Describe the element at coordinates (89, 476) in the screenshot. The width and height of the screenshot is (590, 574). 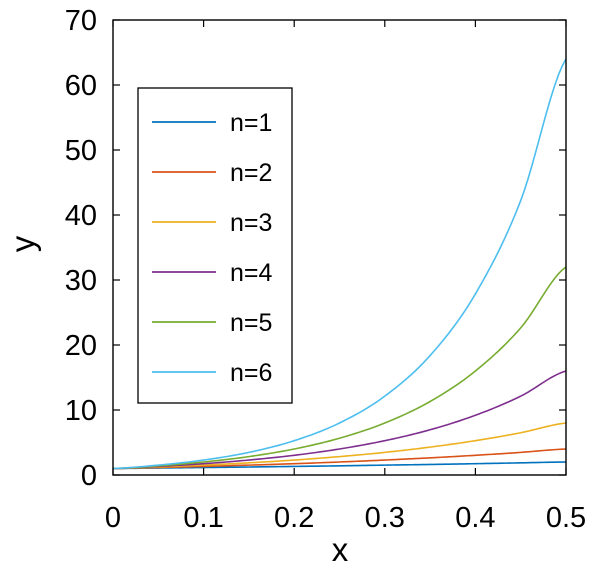
I see `y-tick-label: 0` at that location.